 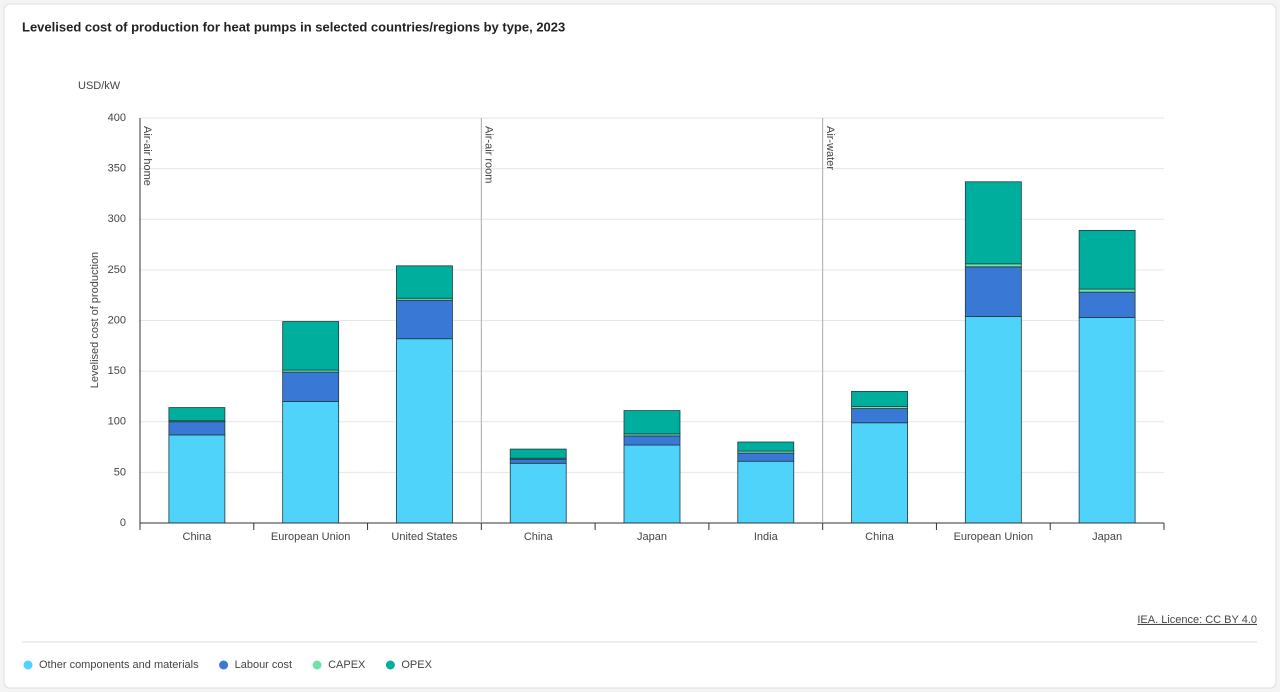 I want to click on y-tick-label: 150, so click(x=117, y=371).